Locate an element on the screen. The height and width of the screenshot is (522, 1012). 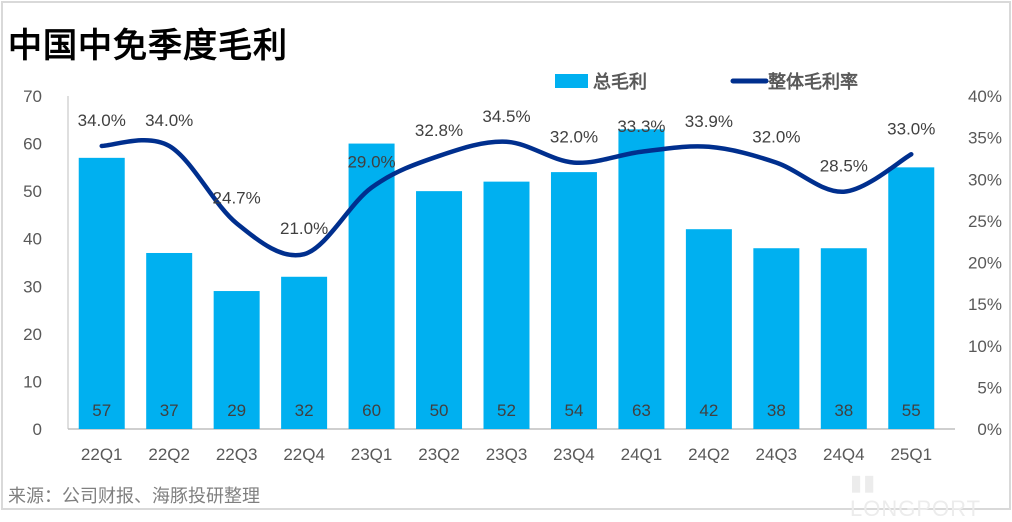
x-axis-tick: 24Q2 is located at coordinates (709, 454).